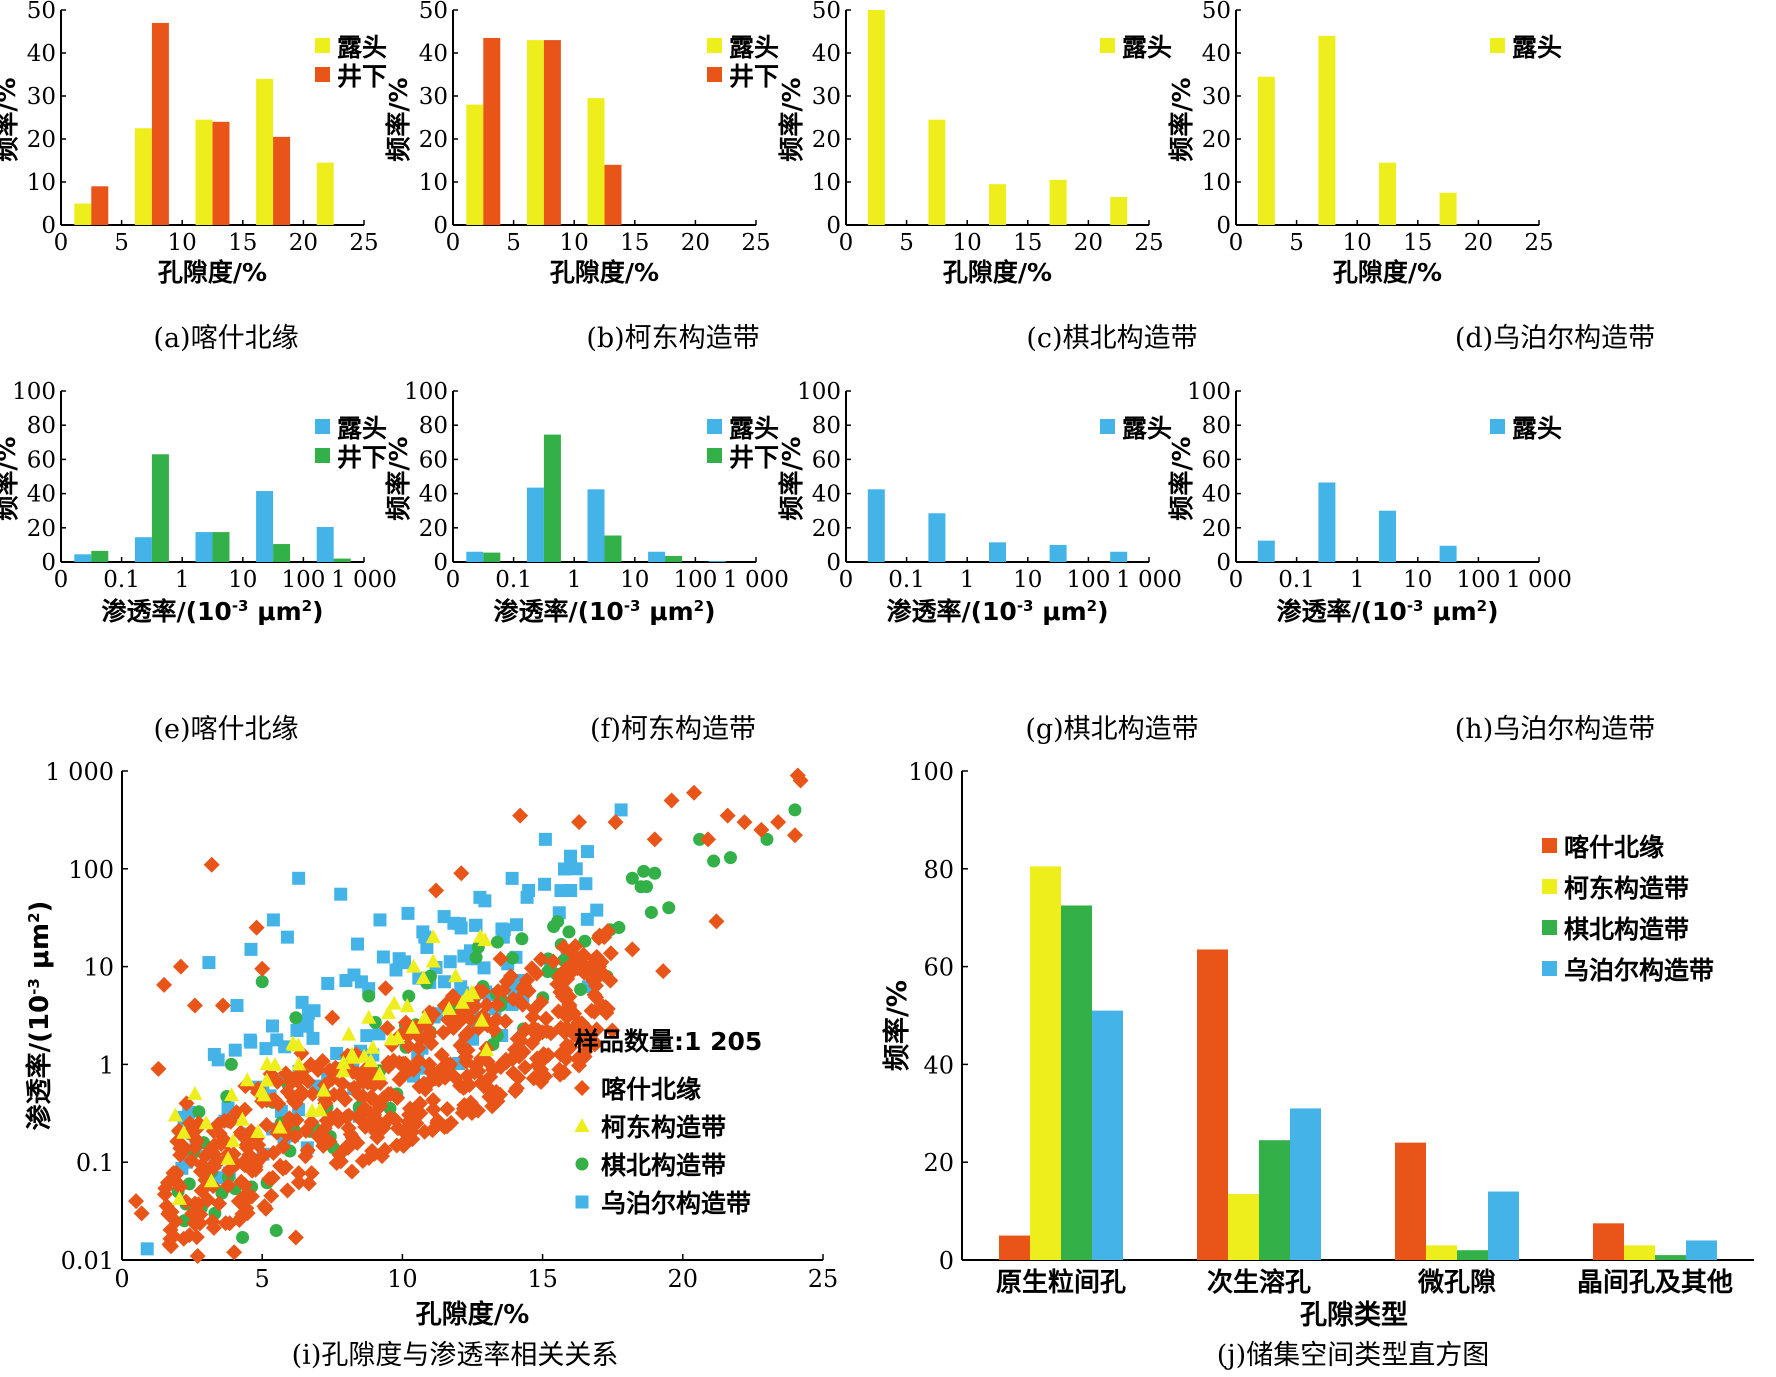 The width and height of the screenshot is (1776, 1377). I want to click on point-喀什北缘-cloud-37, so click(433, 1100).